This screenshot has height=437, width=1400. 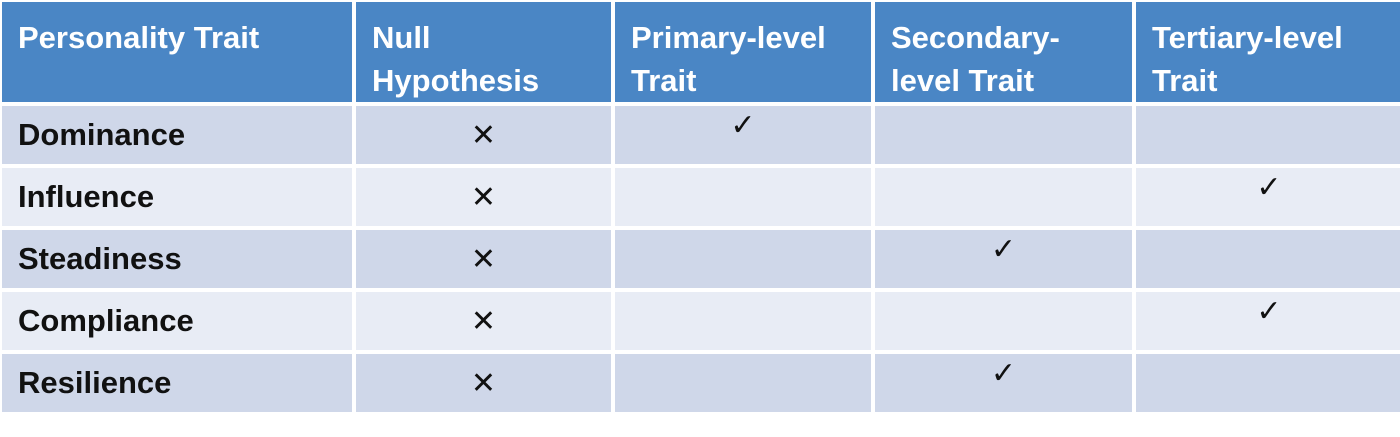 I want to click on table-row: Steadiness ✕ ✓, so click(x=701, y=259).